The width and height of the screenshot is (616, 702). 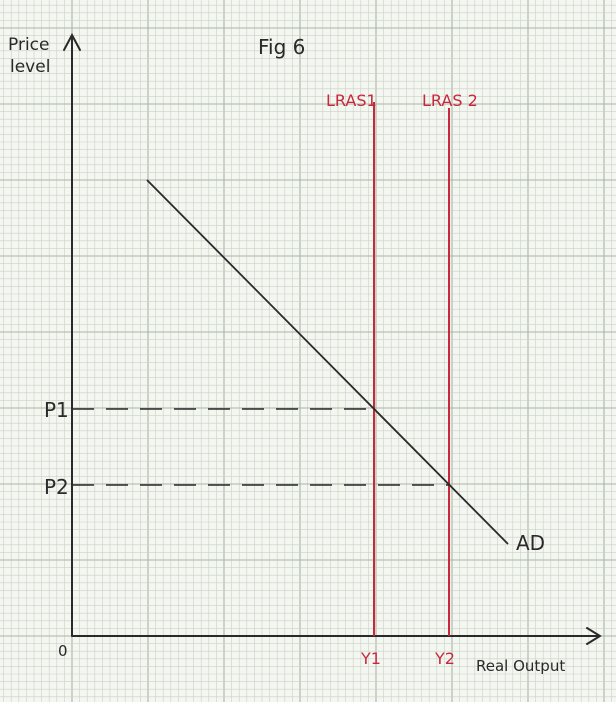 I want to click on x-axis-arrowhead, so click(x=594, y=636).